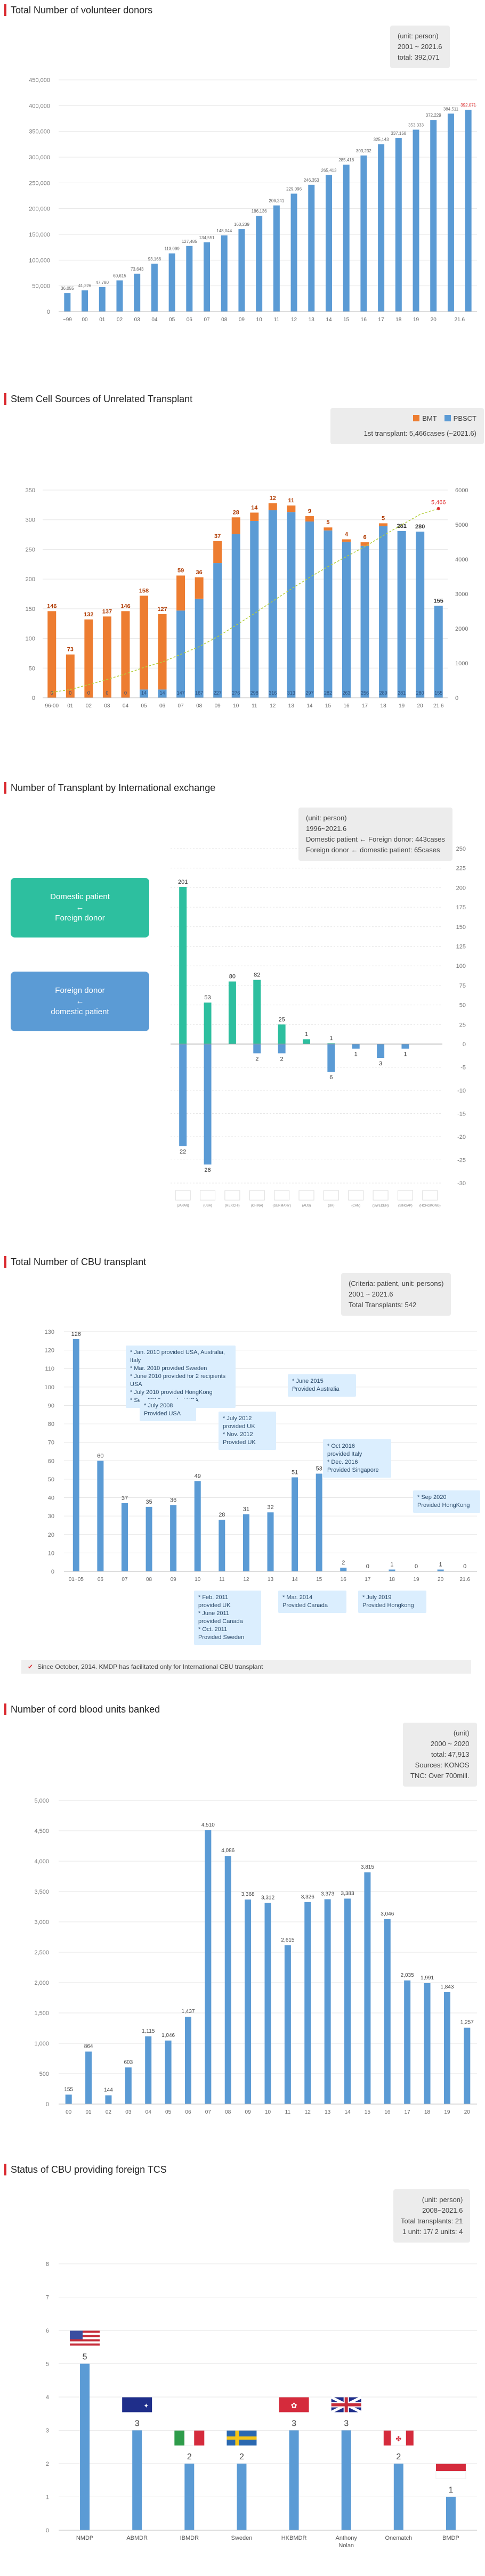 The height and width of the screenshot is (2576, 485). What do you see at coordinates (5, 788) in the screenshot?
I see `title-accent` at bounding box center [5, 788].